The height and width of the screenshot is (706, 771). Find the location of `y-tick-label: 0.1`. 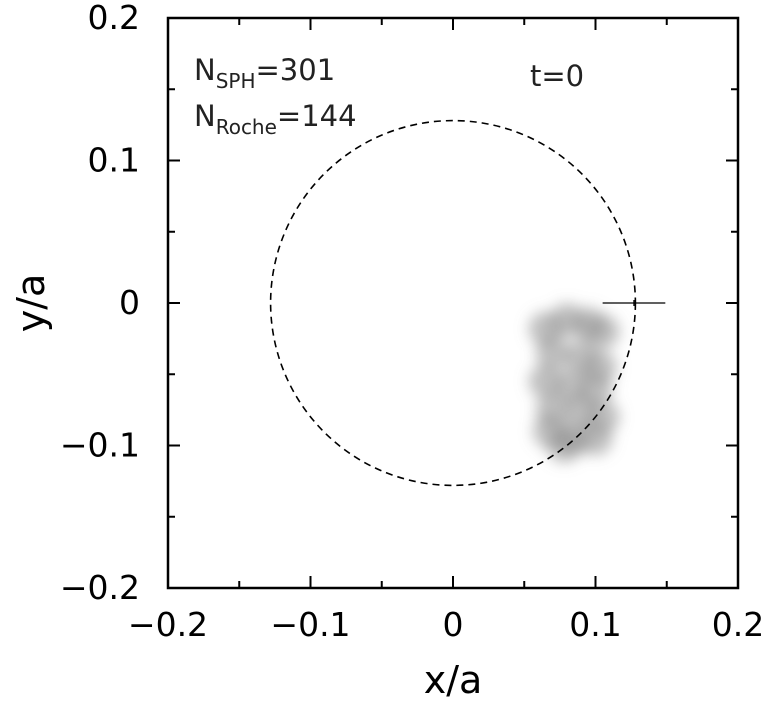

y-tick-label: 0.1 is located at coordinates (114, 160).